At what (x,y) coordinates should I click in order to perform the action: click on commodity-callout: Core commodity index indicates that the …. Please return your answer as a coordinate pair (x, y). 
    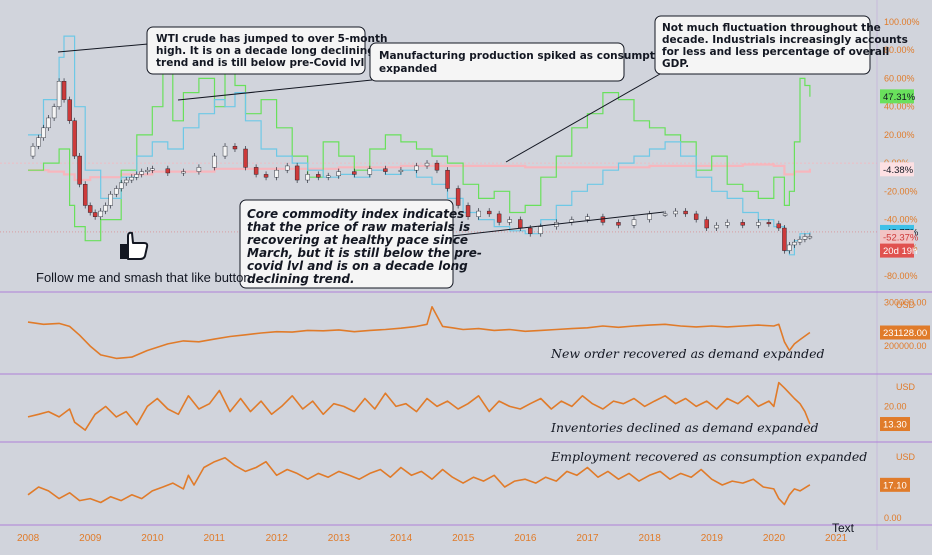
    Looking at the image, I should click on (452, 244).